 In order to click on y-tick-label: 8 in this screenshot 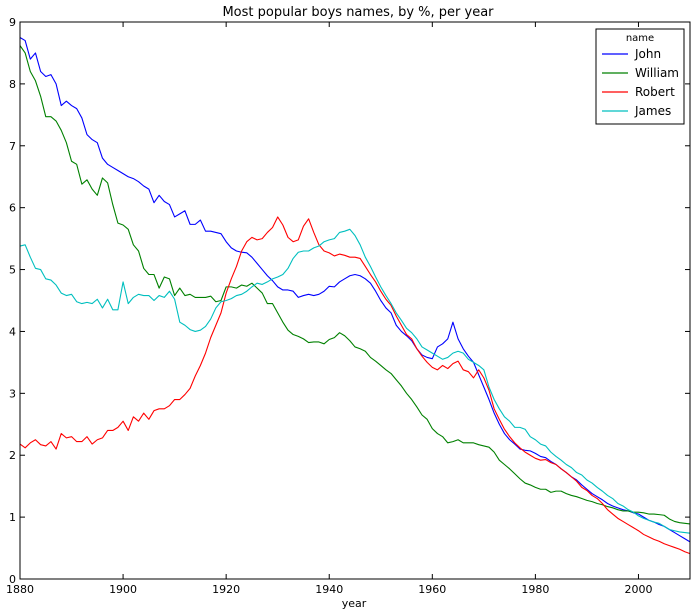, I will do `click(12, 84)`.